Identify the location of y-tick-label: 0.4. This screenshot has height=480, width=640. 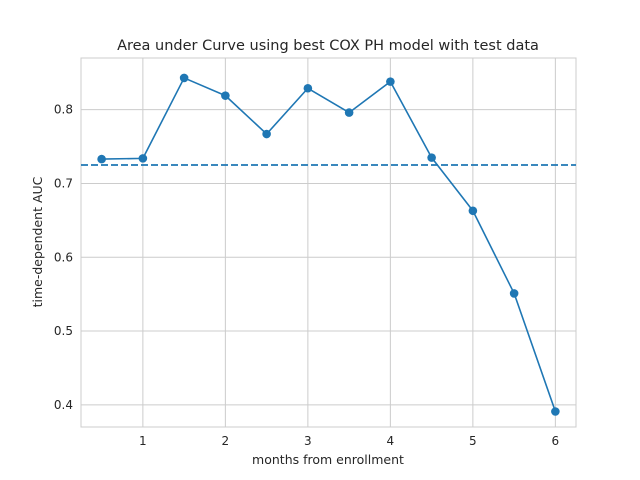
(63, 405).